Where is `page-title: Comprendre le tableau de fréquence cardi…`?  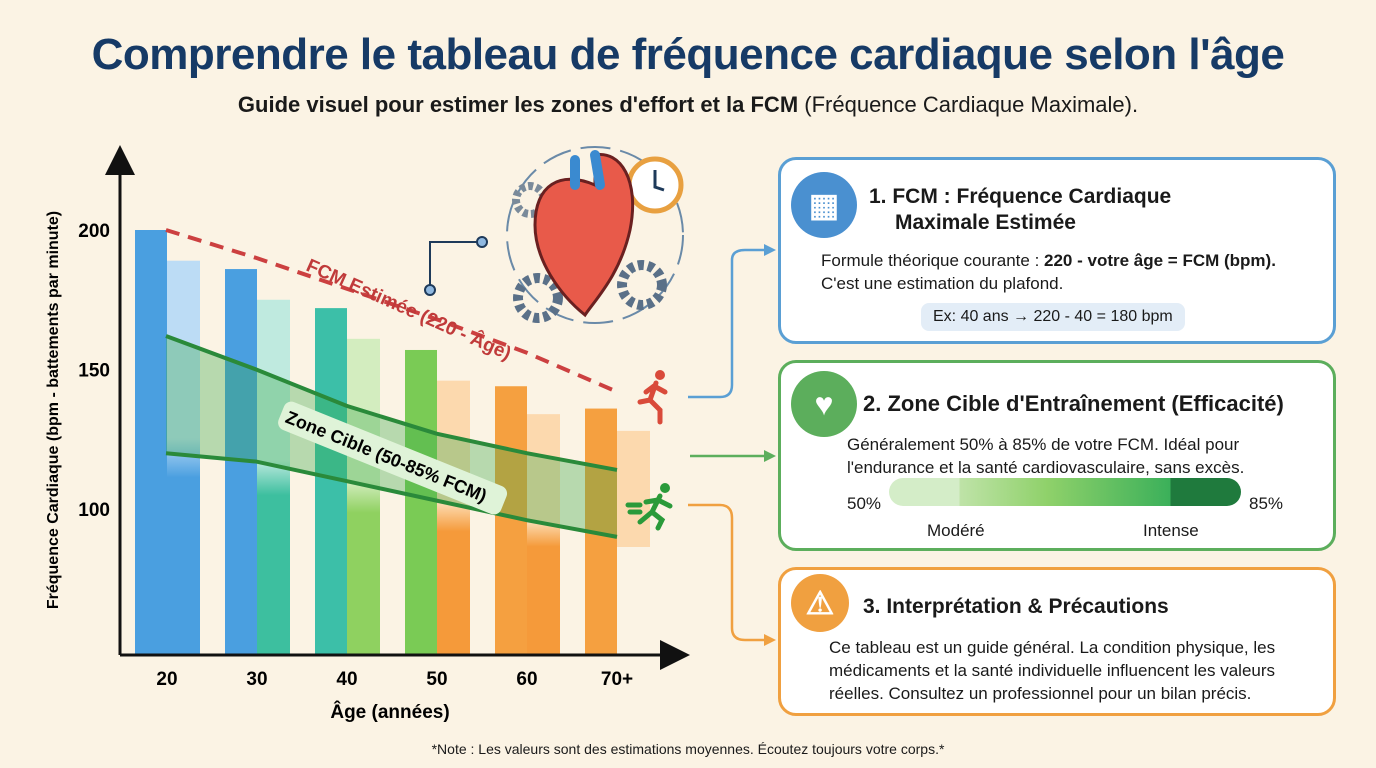
page-title: Comprendre le tableau de fréquence cardi… is located at coordinates (688, 54).